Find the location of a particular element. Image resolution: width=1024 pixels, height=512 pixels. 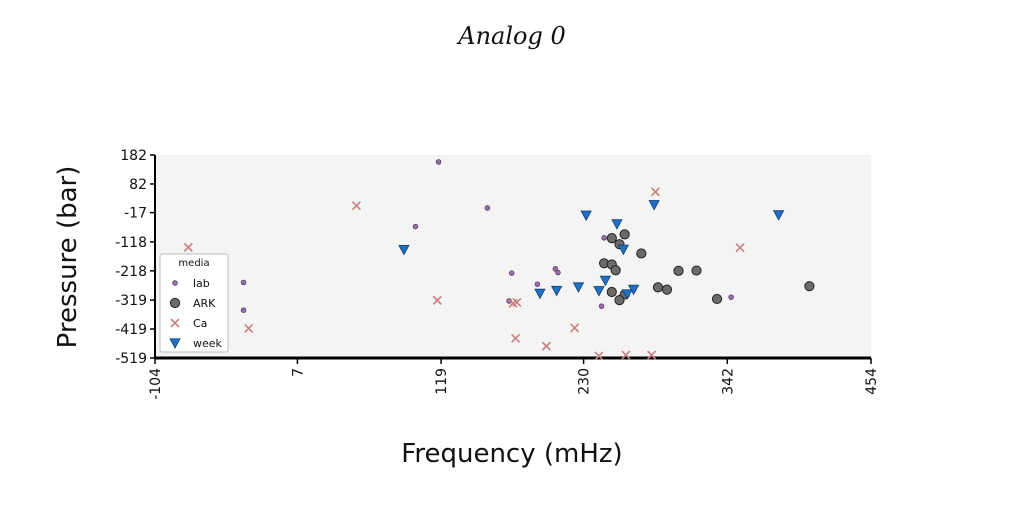

legend-label-week: week is located at coordinates (208, 343).